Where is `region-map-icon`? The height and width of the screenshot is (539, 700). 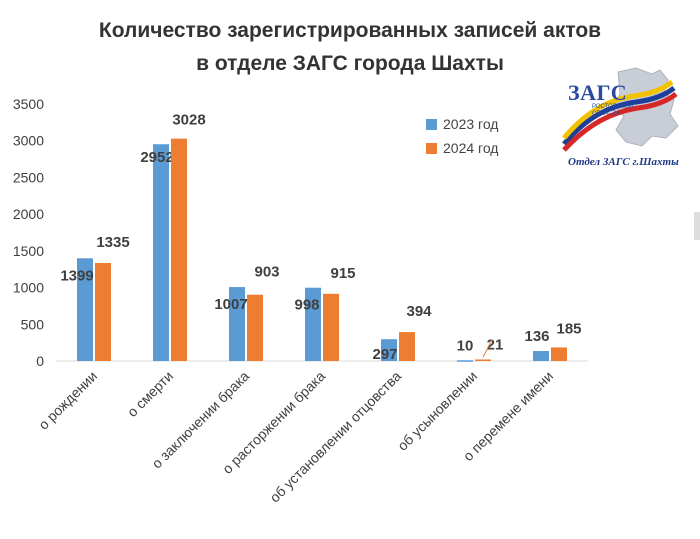
region-map-icon is located at coordinates (620, 109).